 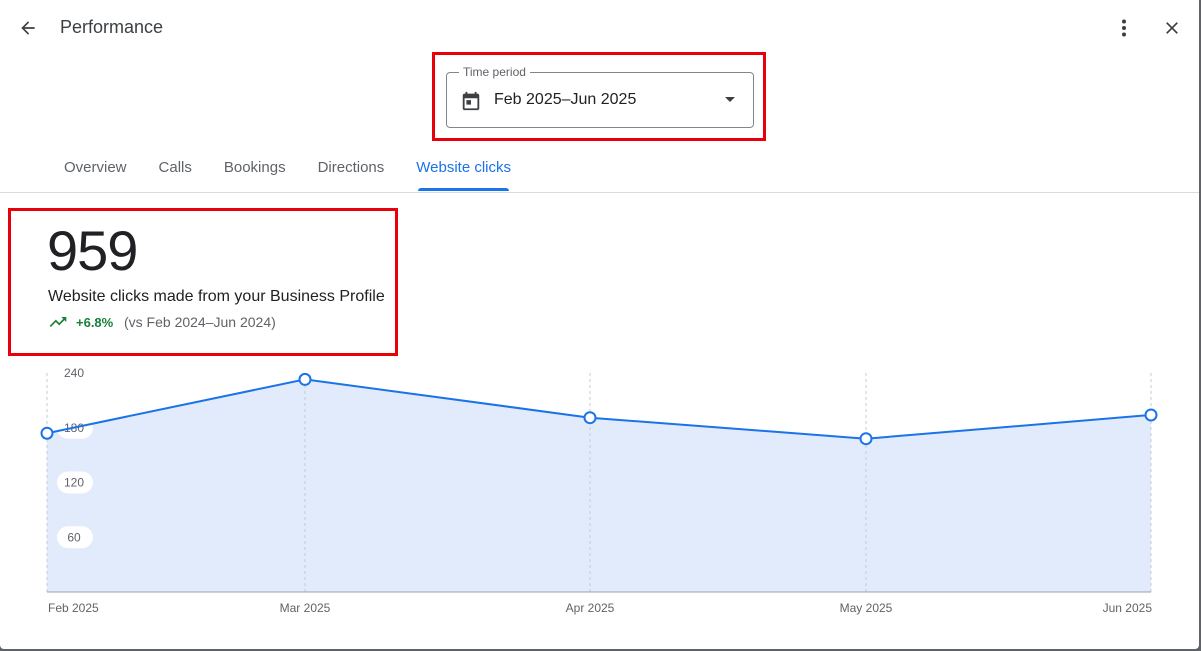 I want to click on page-title: Performance, so click(x=112, y=27).